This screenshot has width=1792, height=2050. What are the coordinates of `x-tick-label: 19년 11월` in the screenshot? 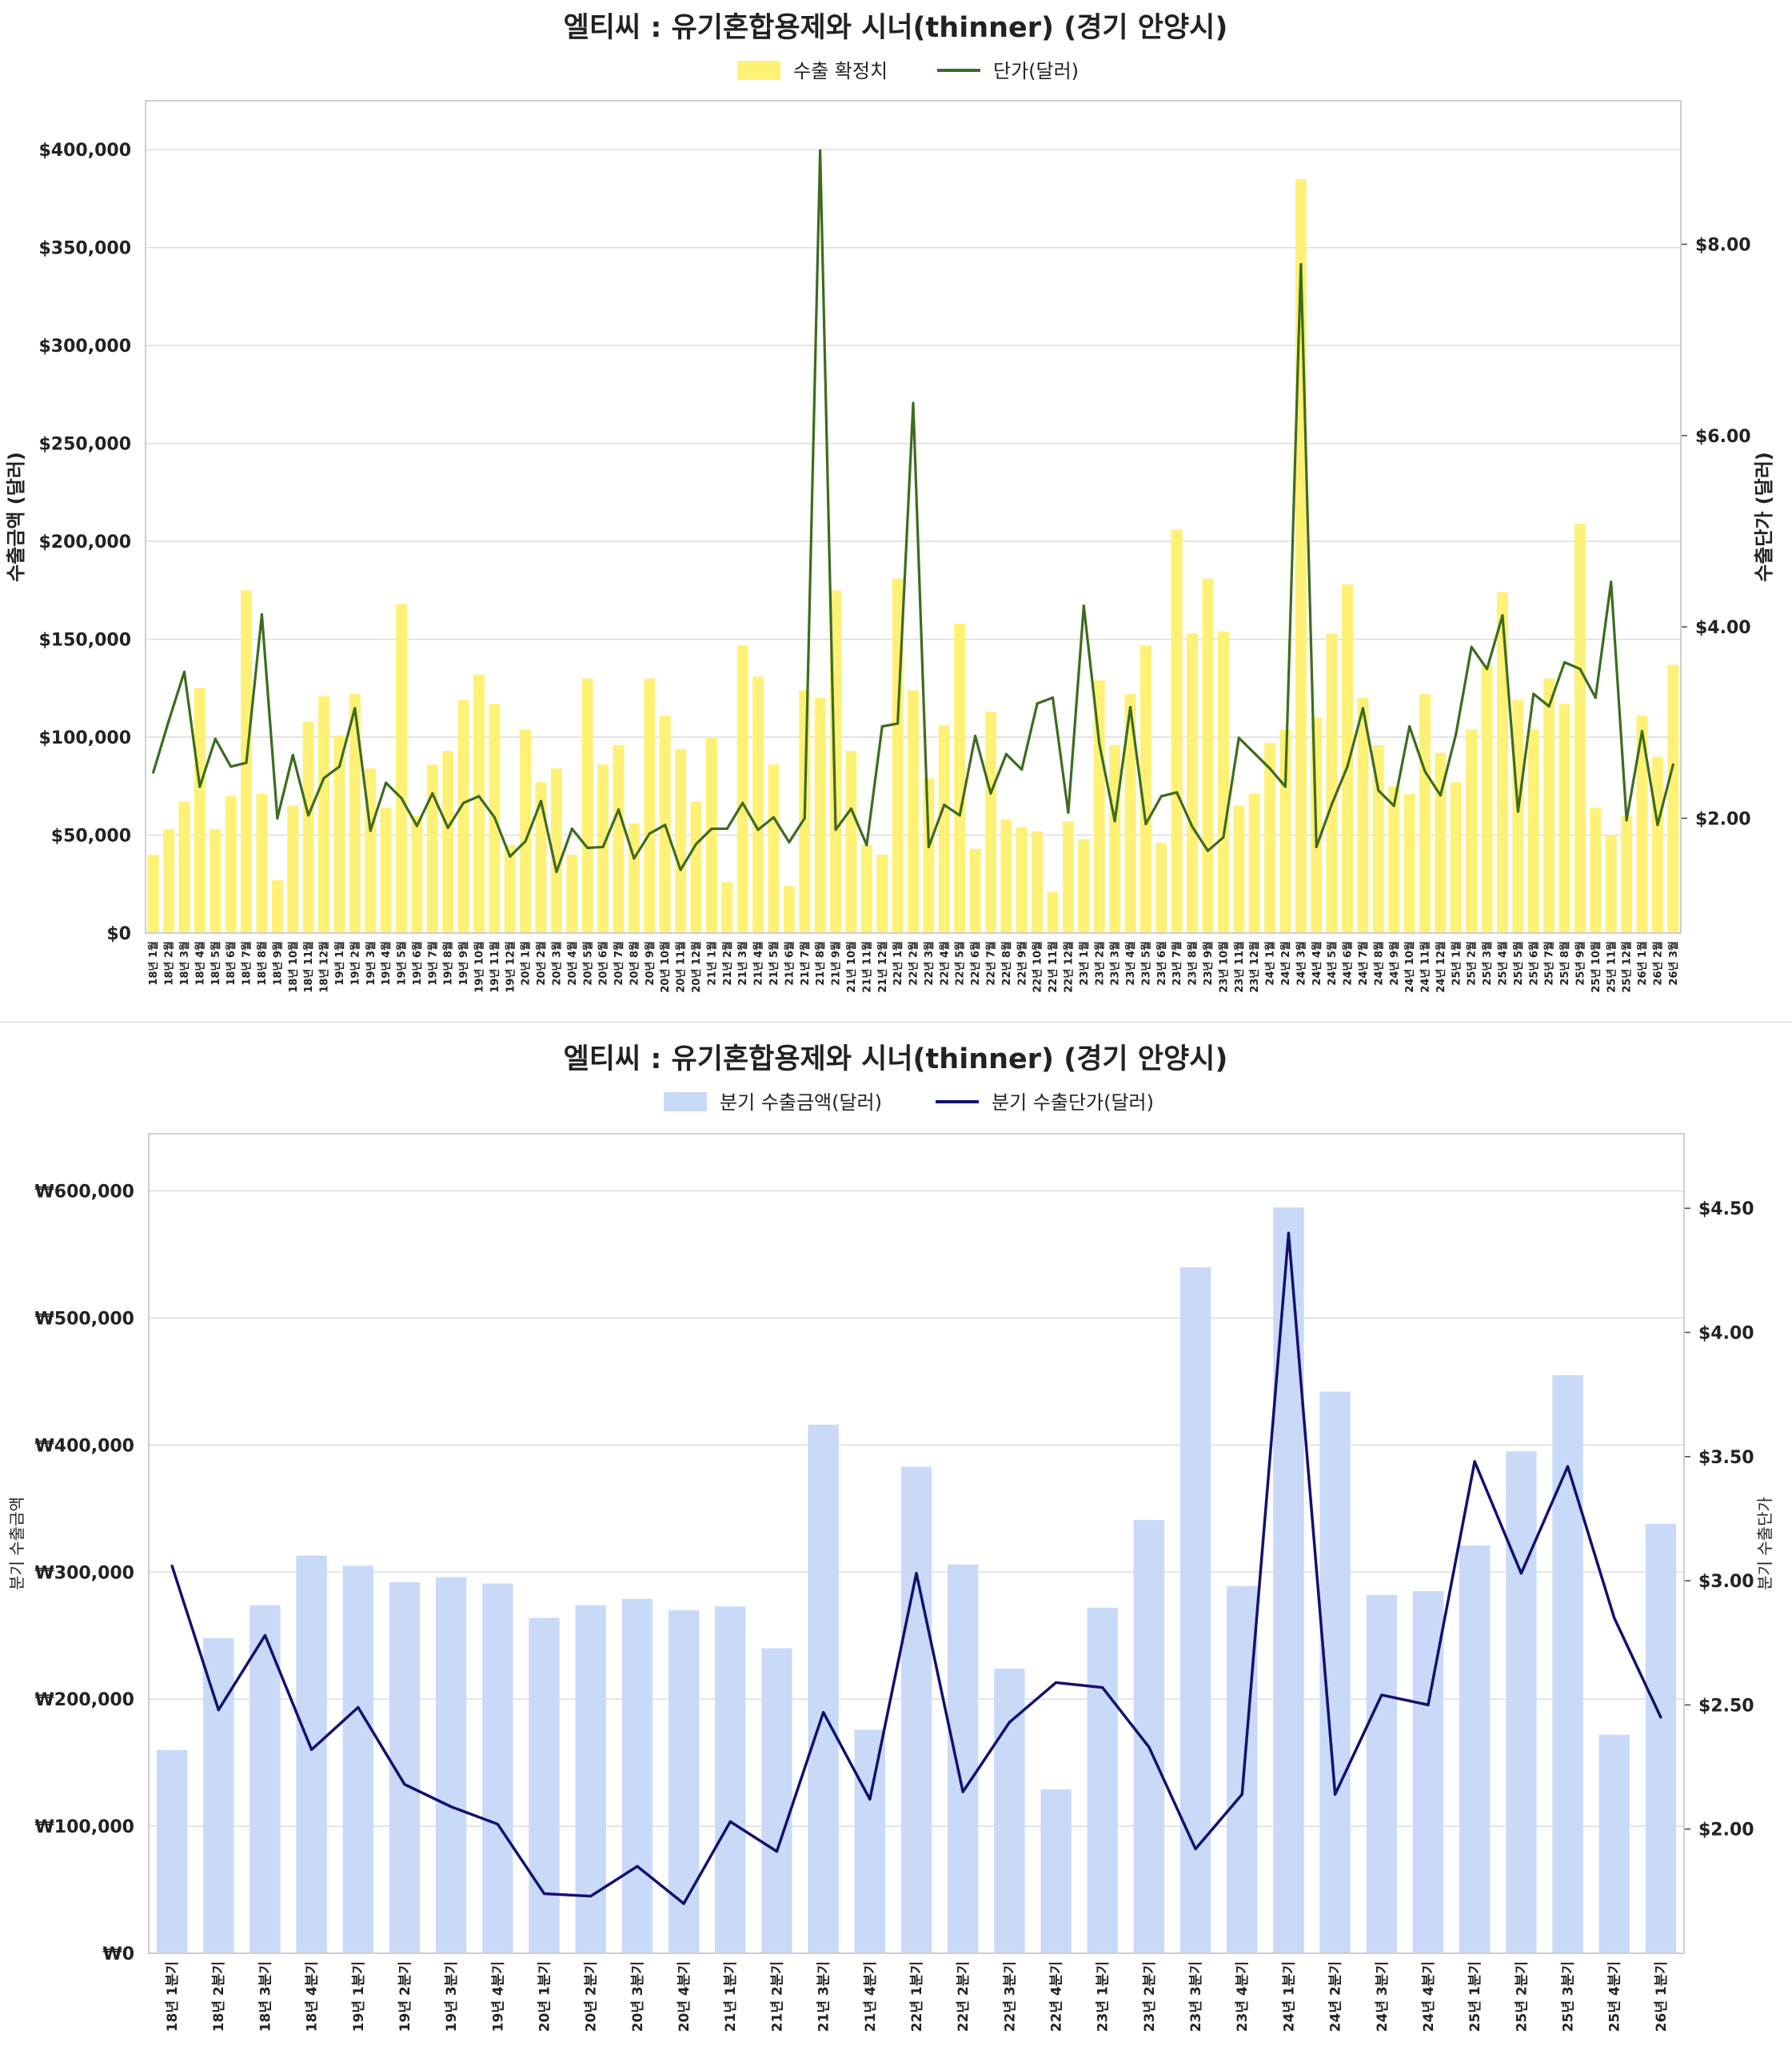 It's located at (495, 967).